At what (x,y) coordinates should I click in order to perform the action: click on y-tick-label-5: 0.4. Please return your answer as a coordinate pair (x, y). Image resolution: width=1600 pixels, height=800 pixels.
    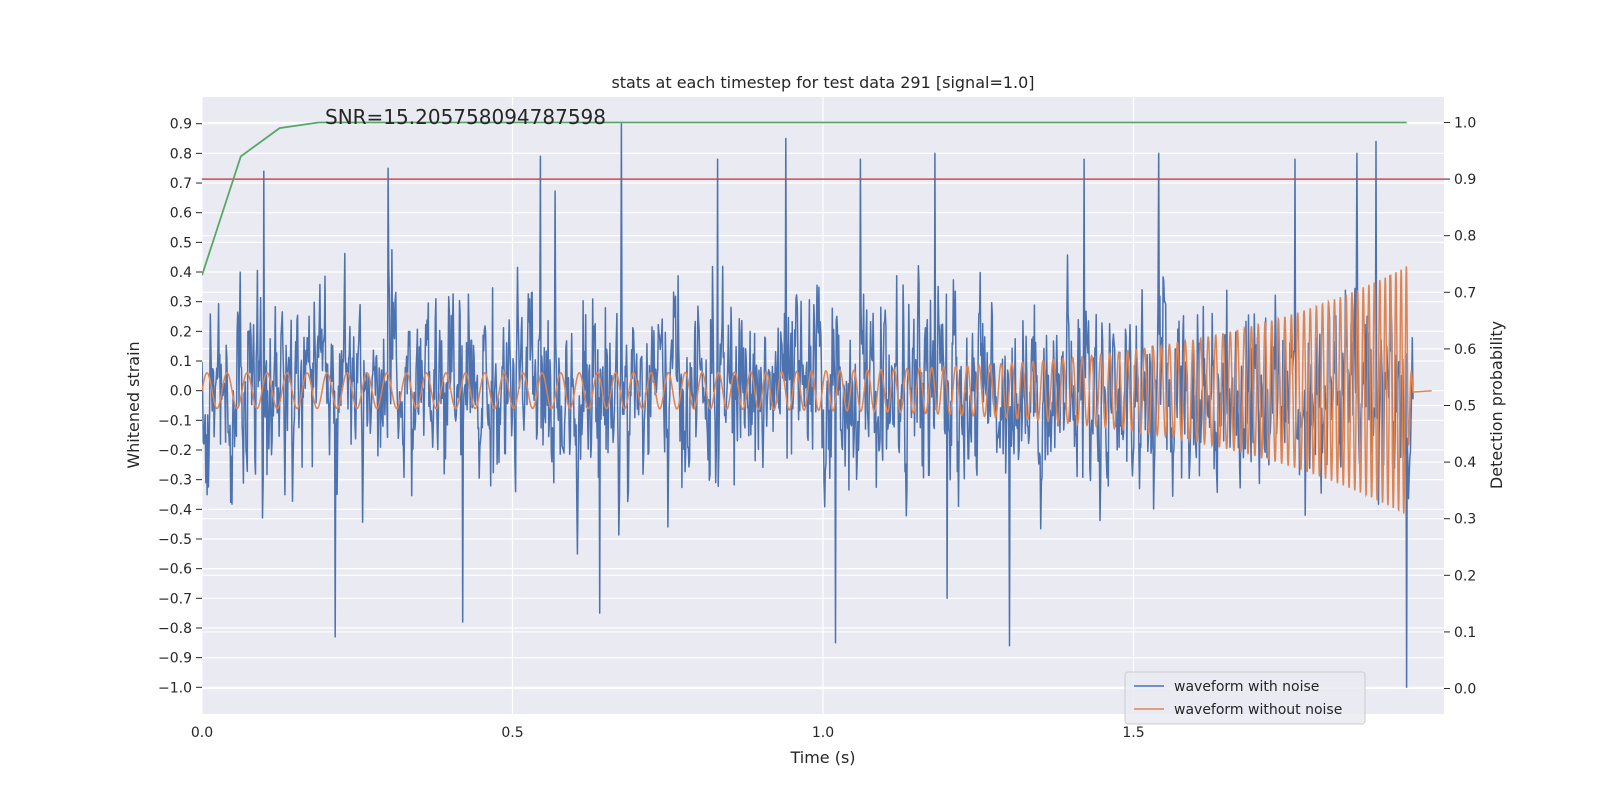
    Looking at the image, I should click on (181, 273).